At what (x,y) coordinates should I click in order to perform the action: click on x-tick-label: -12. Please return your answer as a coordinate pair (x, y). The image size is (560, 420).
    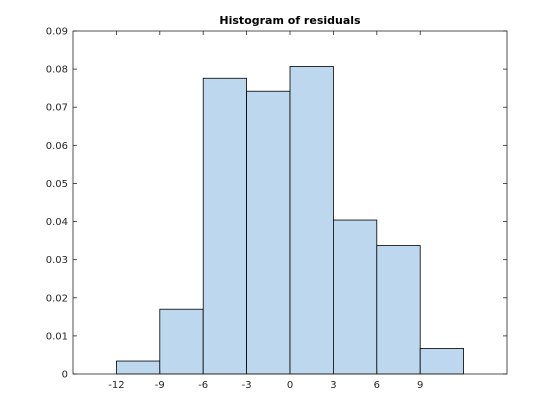
    Looking at the image, I should click on (116, 385).